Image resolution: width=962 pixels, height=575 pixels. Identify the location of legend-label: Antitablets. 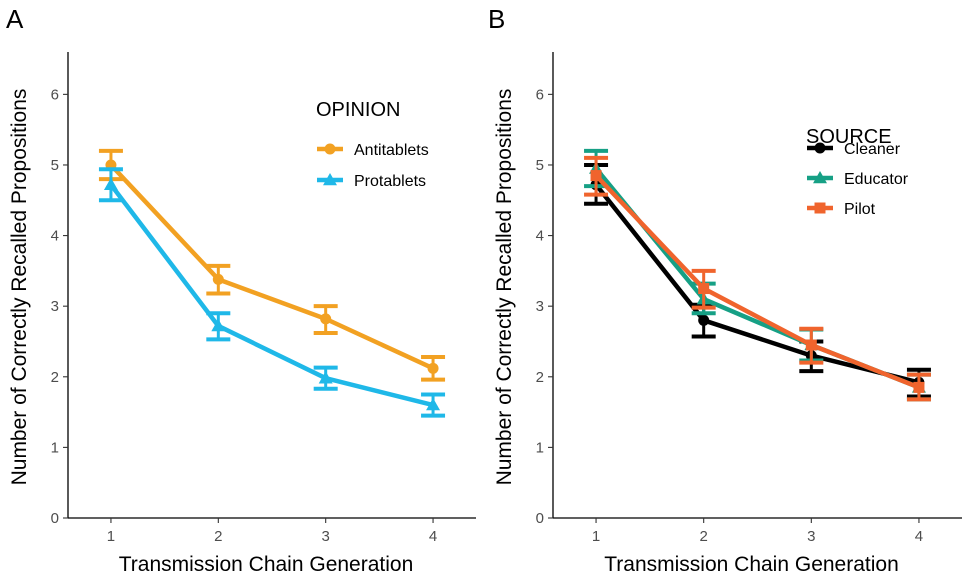
(391, 150).